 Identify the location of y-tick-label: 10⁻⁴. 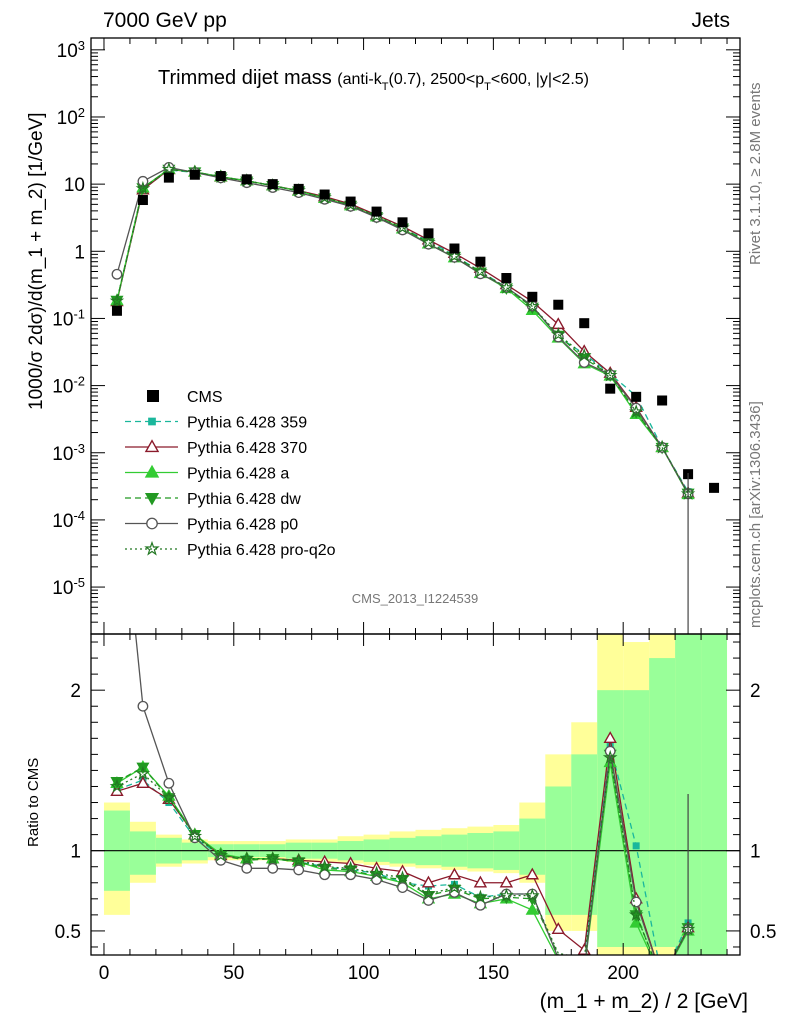
(68, 519).